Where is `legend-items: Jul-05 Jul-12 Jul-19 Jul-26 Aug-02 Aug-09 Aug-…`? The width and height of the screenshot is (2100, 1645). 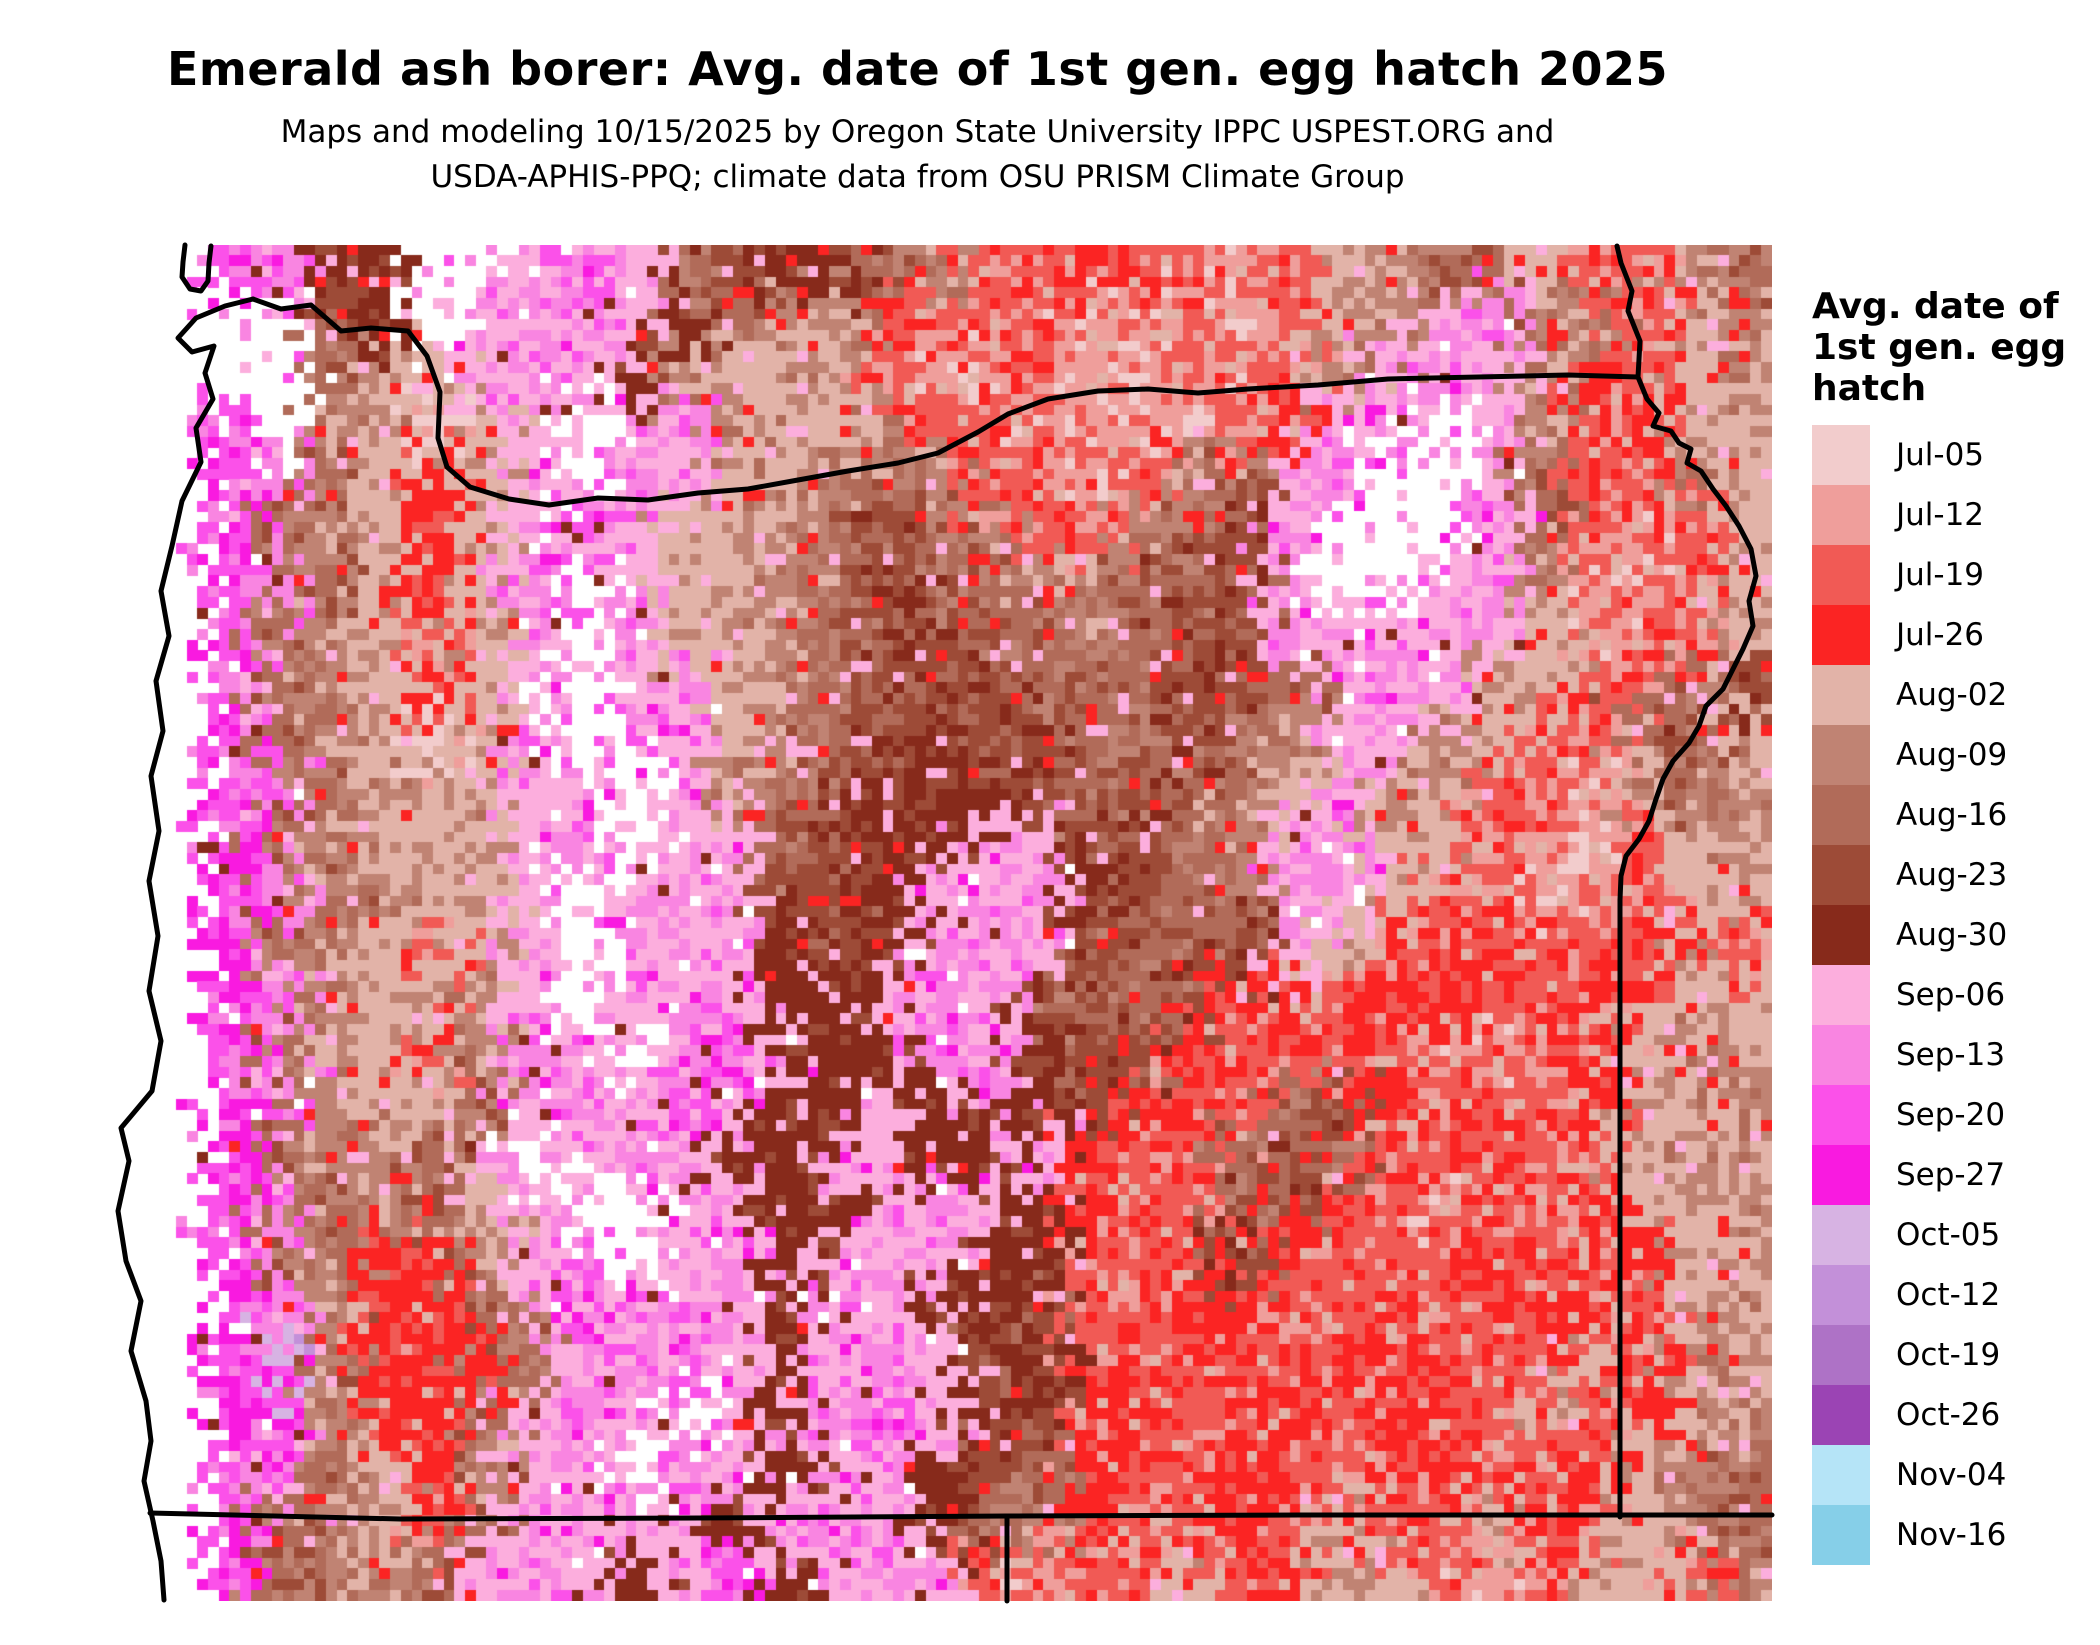 legend-items: Jul-05 Jul-12 Jul-19 Jul-26 Aug-02 Aug-09 Aug-… is located at coordinates (1954, 995).